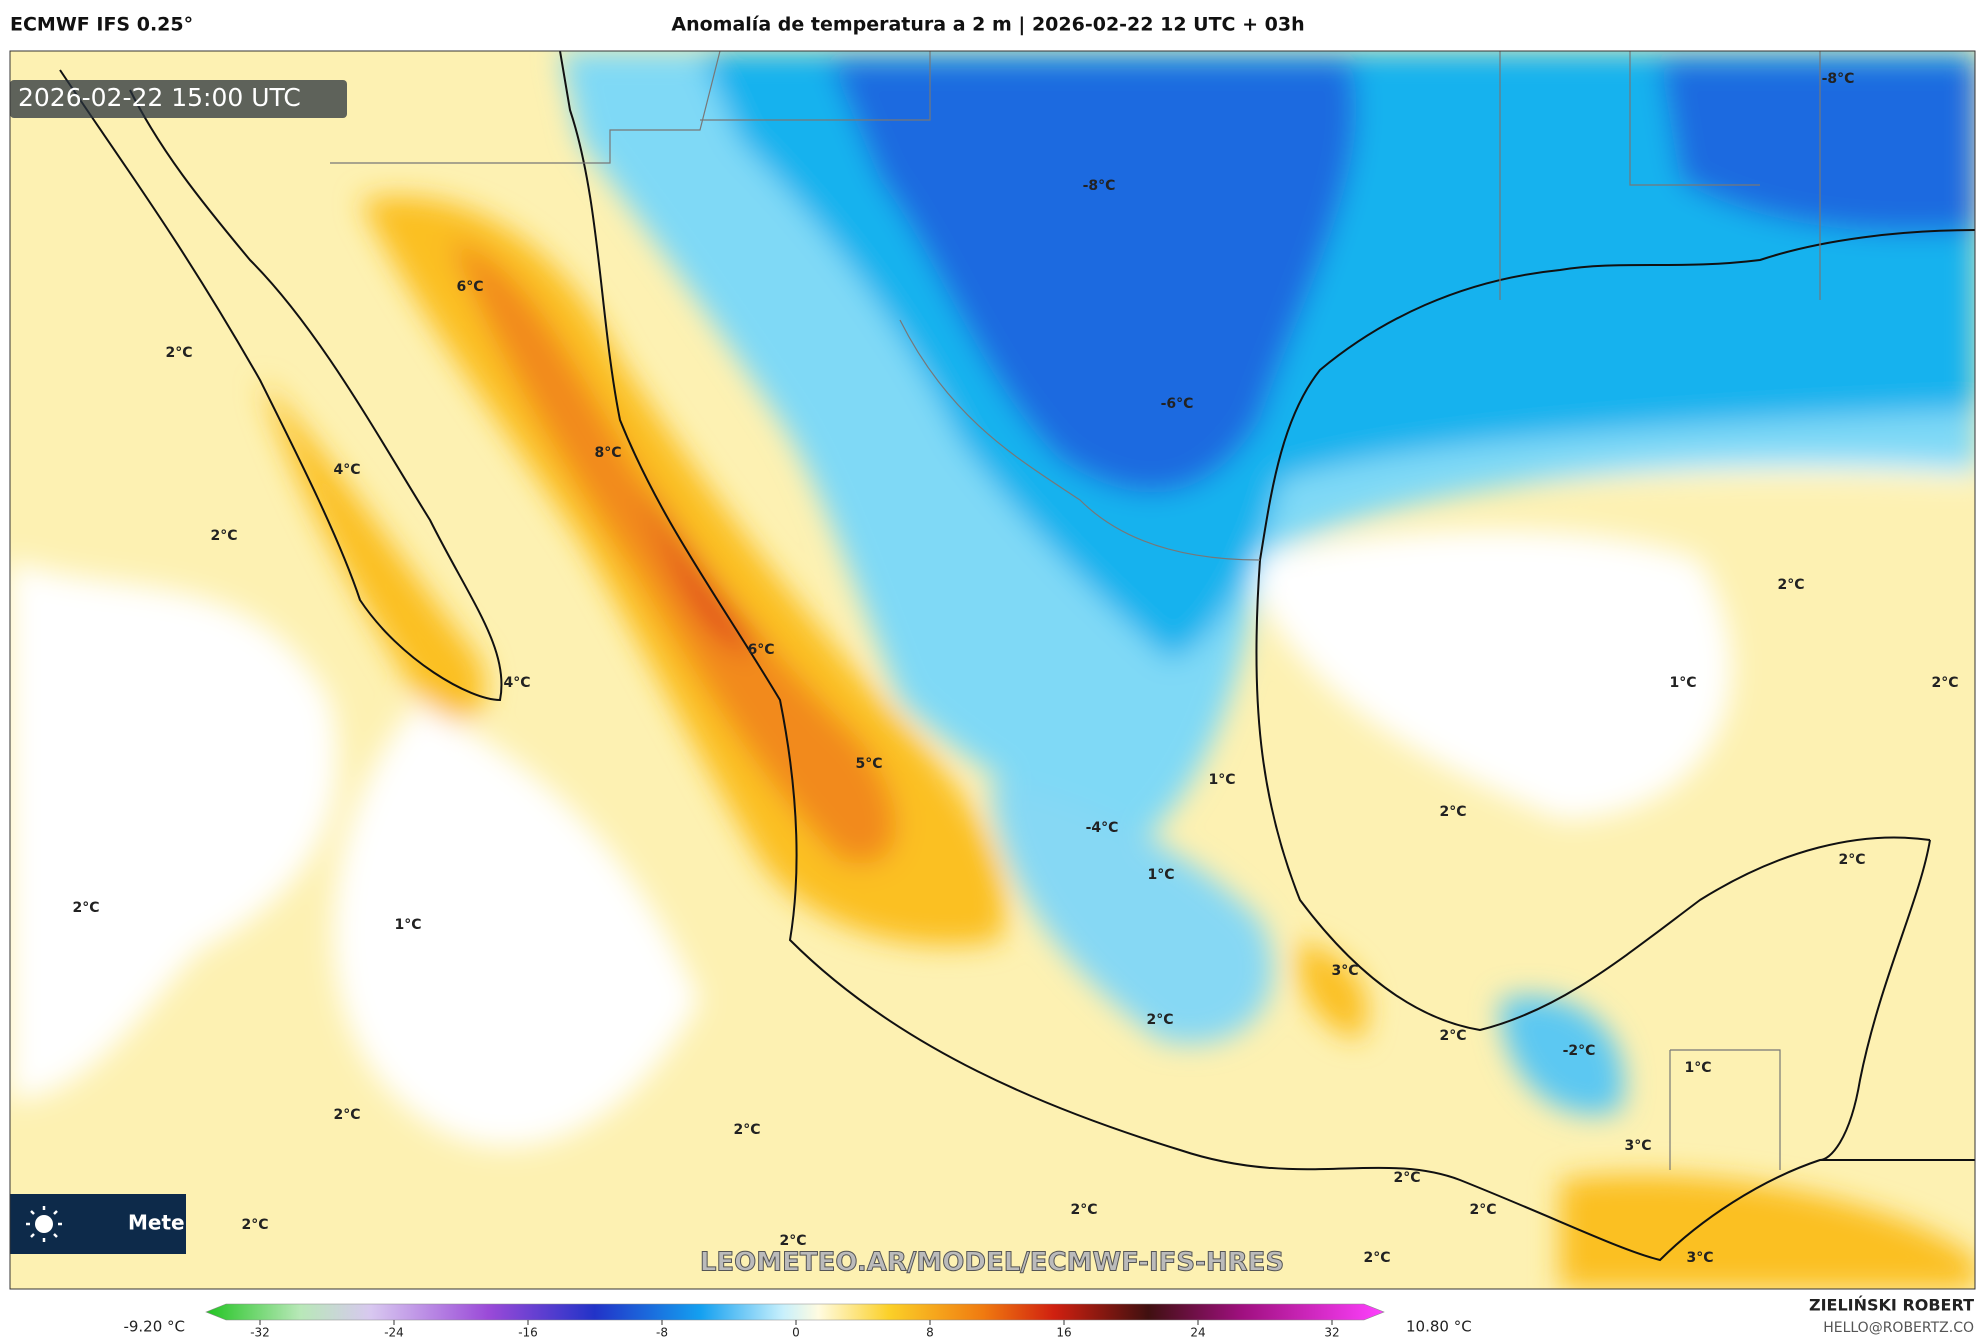 Image resolution: width=1977 pixels, height=1343 pixels. I want to click on colorbar, so click(795, 1312).